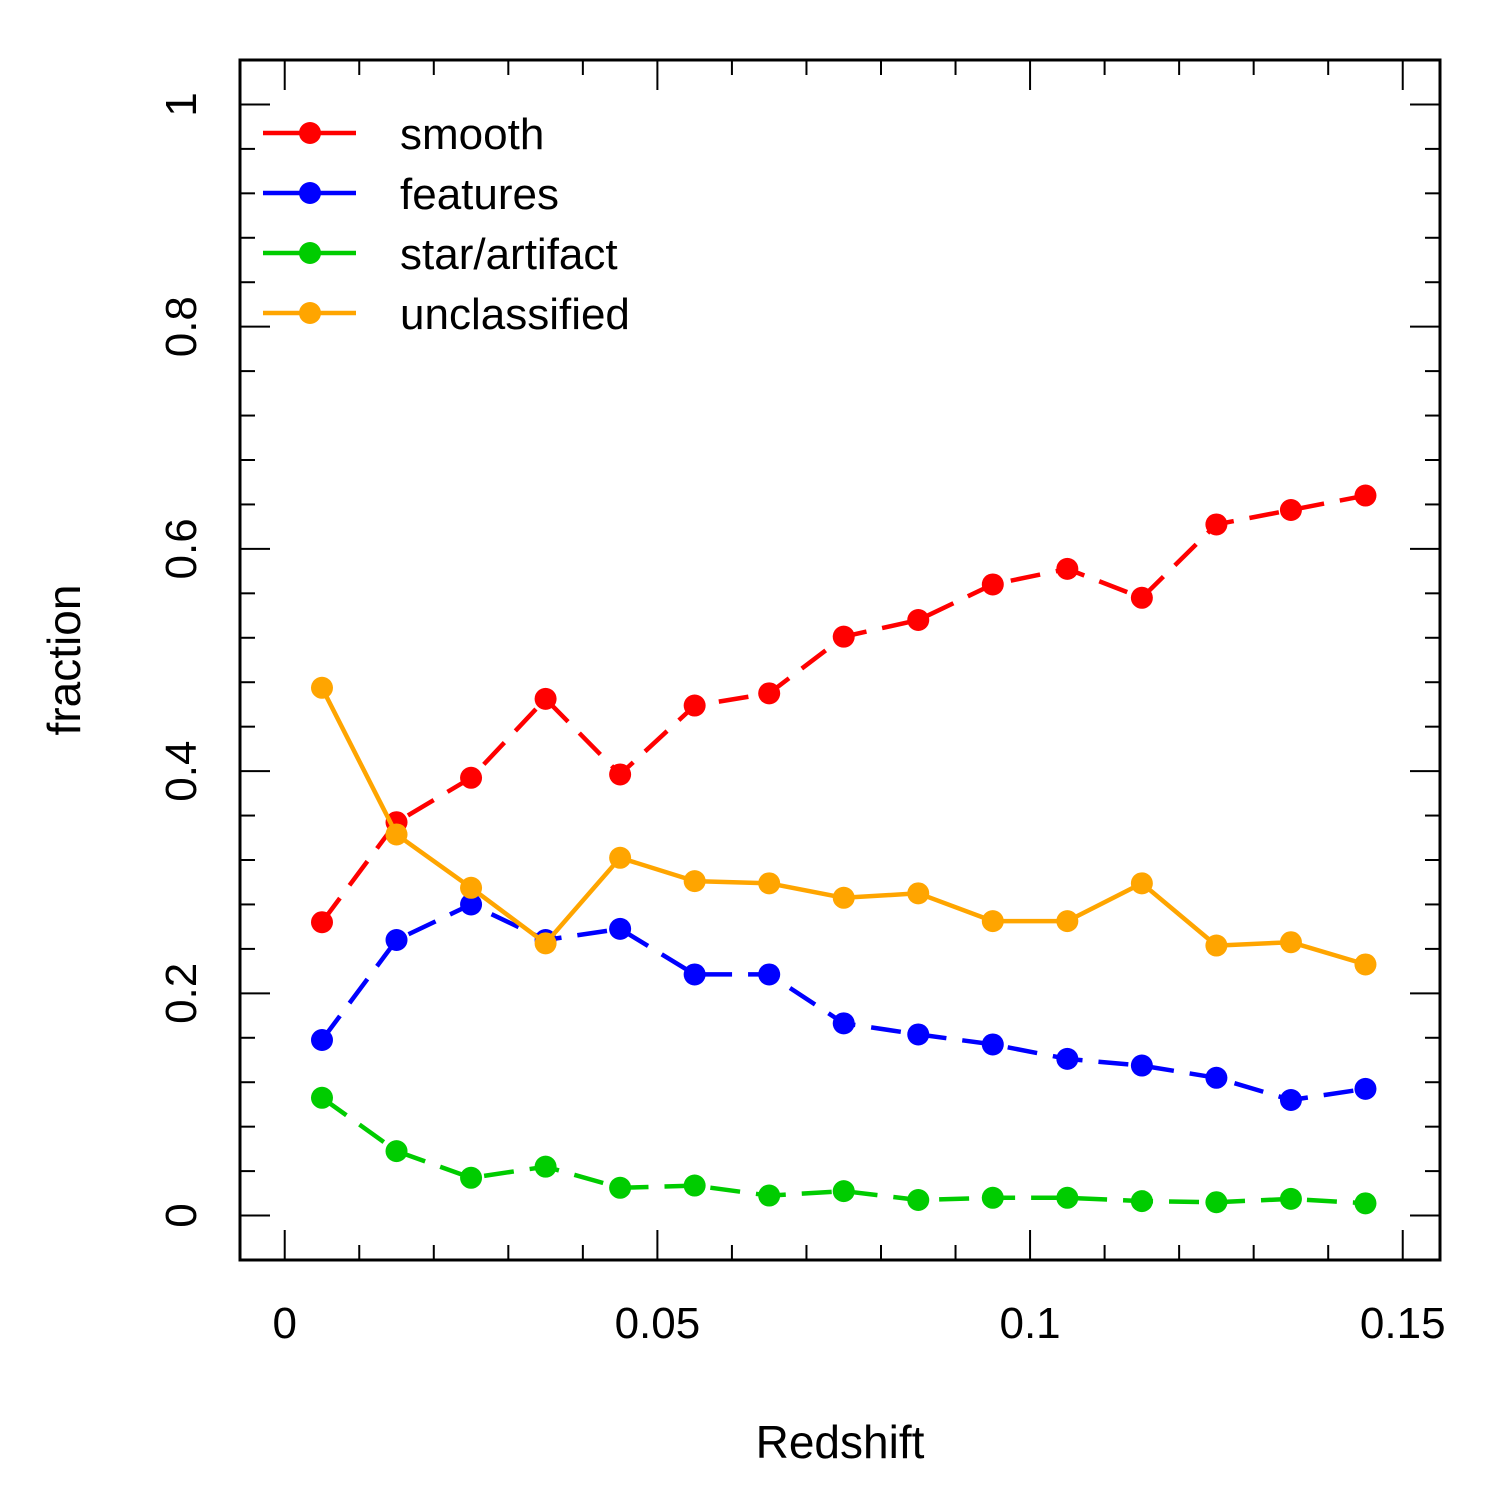 The width and height of the screenshot is (1500, 1500). Describe the element at coordinates (515, 314) in the screenshot. I see `legend-label: unclassified` at that location.